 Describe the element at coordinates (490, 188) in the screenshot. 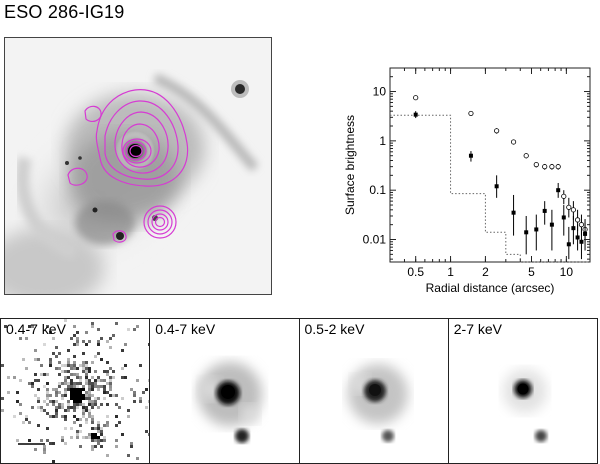

I see `model-step-line` at that location.